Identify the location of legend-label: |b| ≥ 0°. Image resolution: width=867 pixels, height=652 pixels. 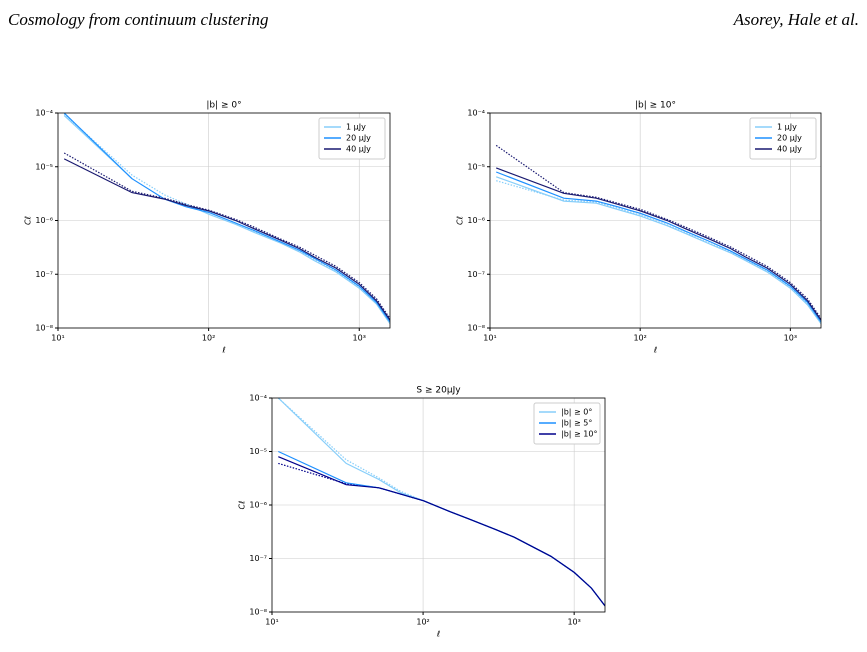
(576, 412).